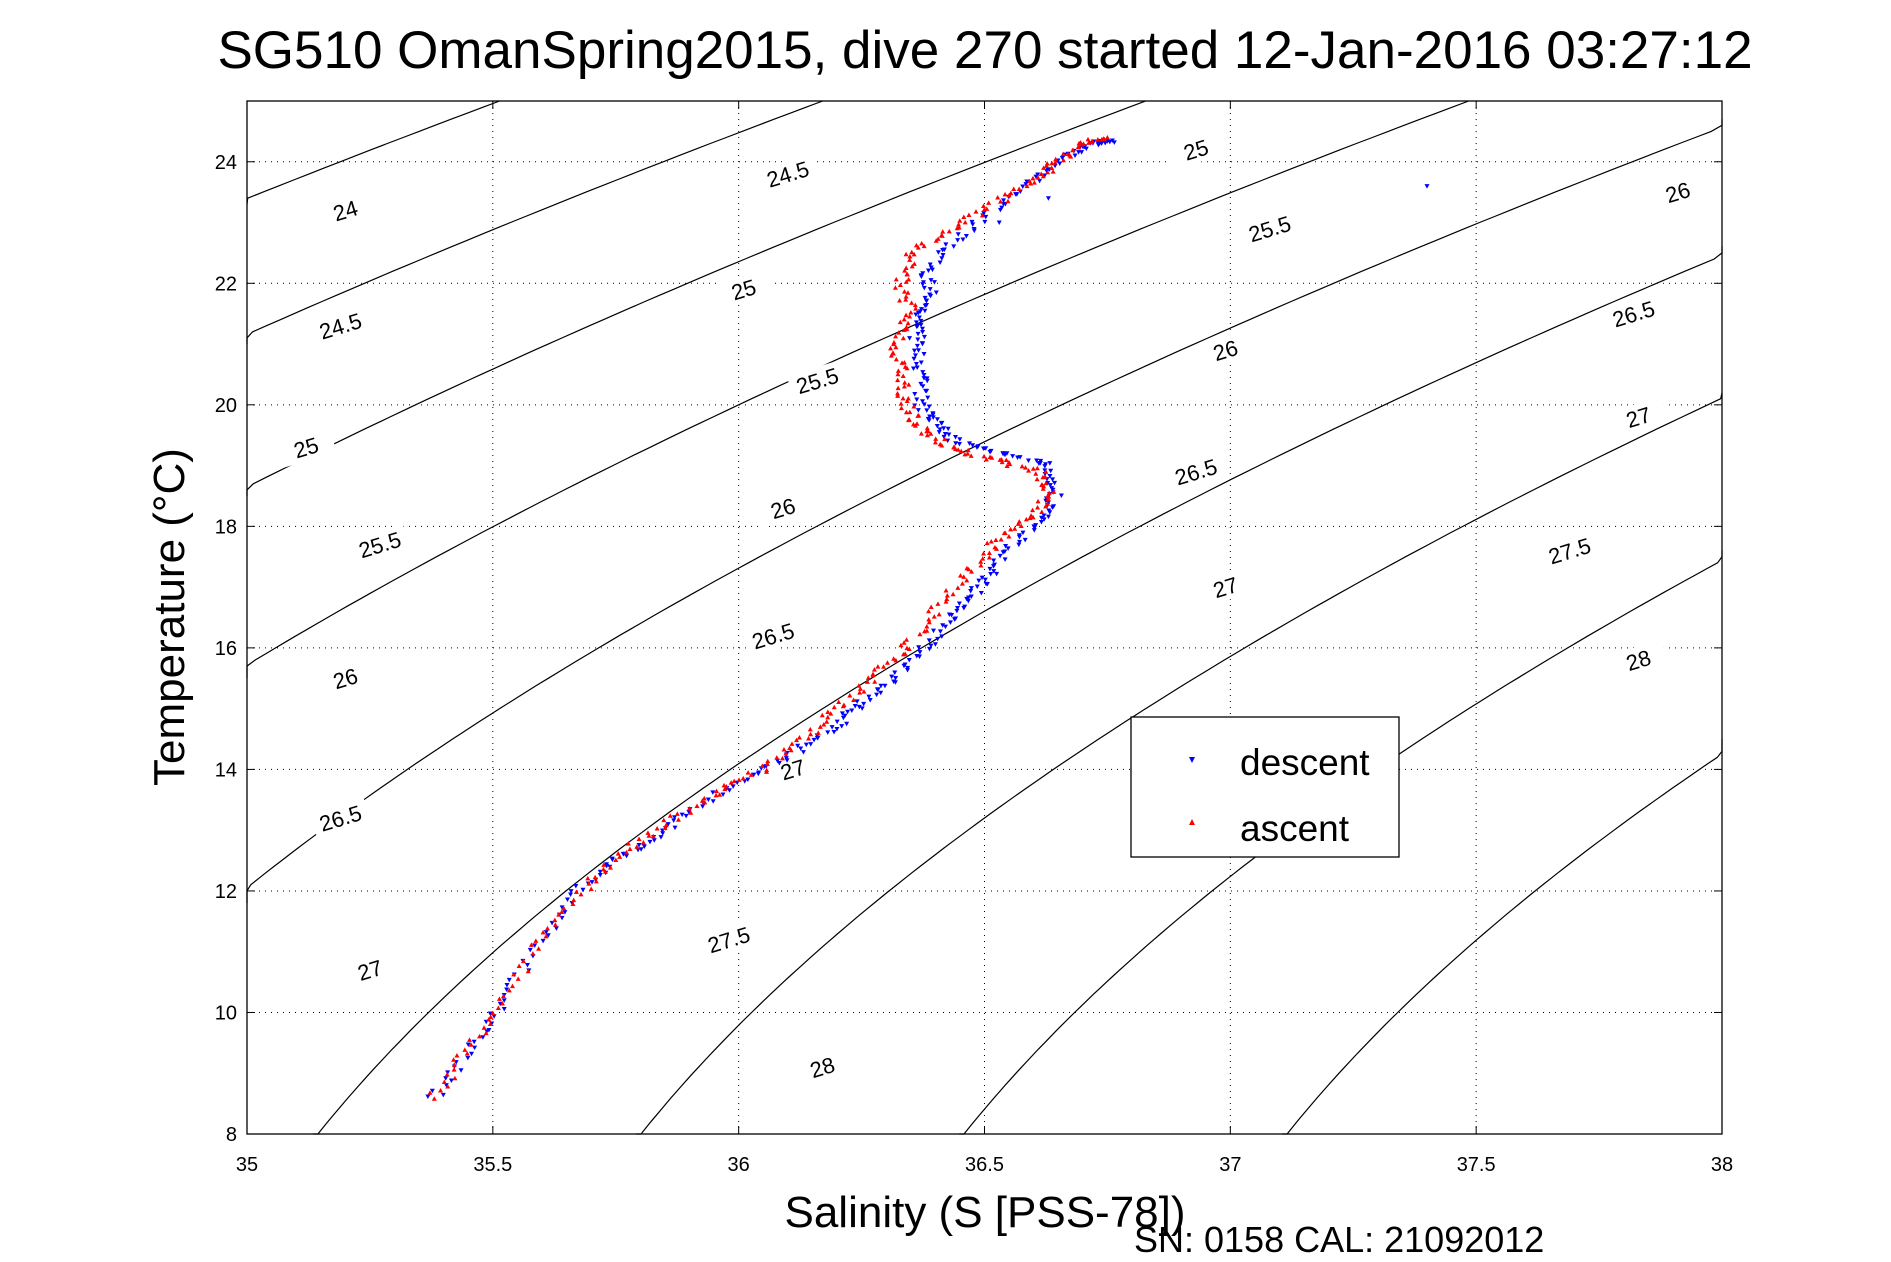  I want to click on legend-ascent-label: ascent, so click(1295, 828).